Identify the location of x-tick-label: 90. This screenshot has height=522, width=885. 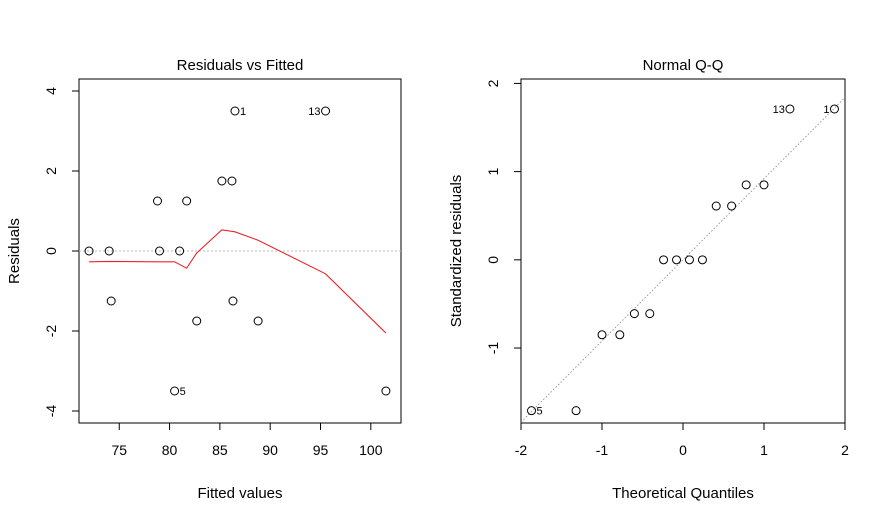
(270, 450).